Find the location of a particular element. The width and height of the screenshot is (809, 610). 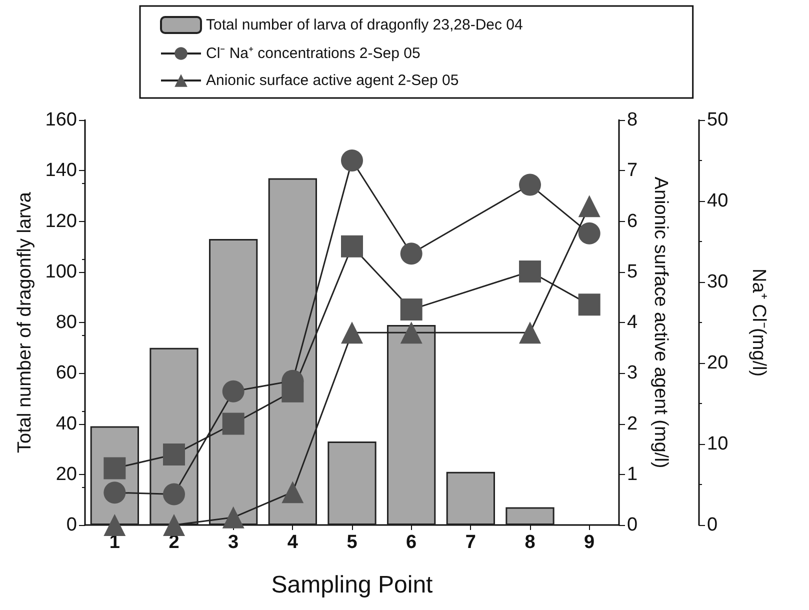

y-tick-label: 60 is located at coordinates (66, 373).